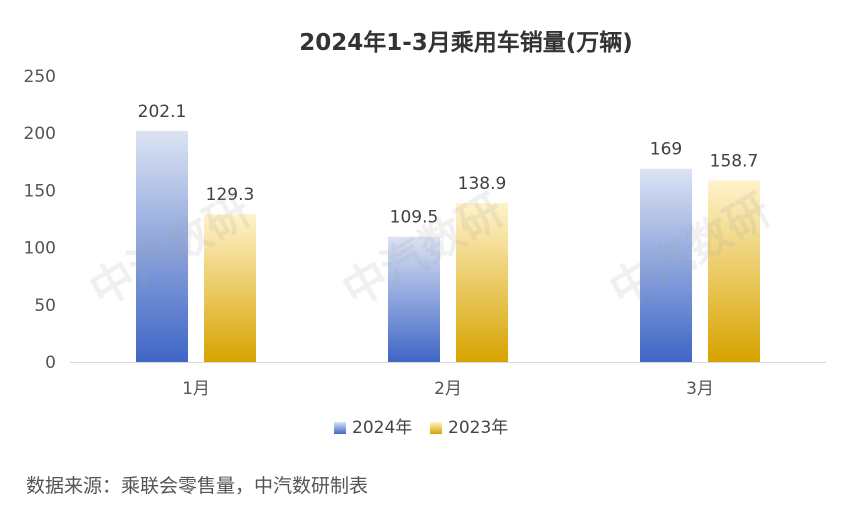 This screenshot has height=526, width=856. Describe the element at coordinates (40, 191) in the screenshot. I see `y-tick-label: 150` at that location.